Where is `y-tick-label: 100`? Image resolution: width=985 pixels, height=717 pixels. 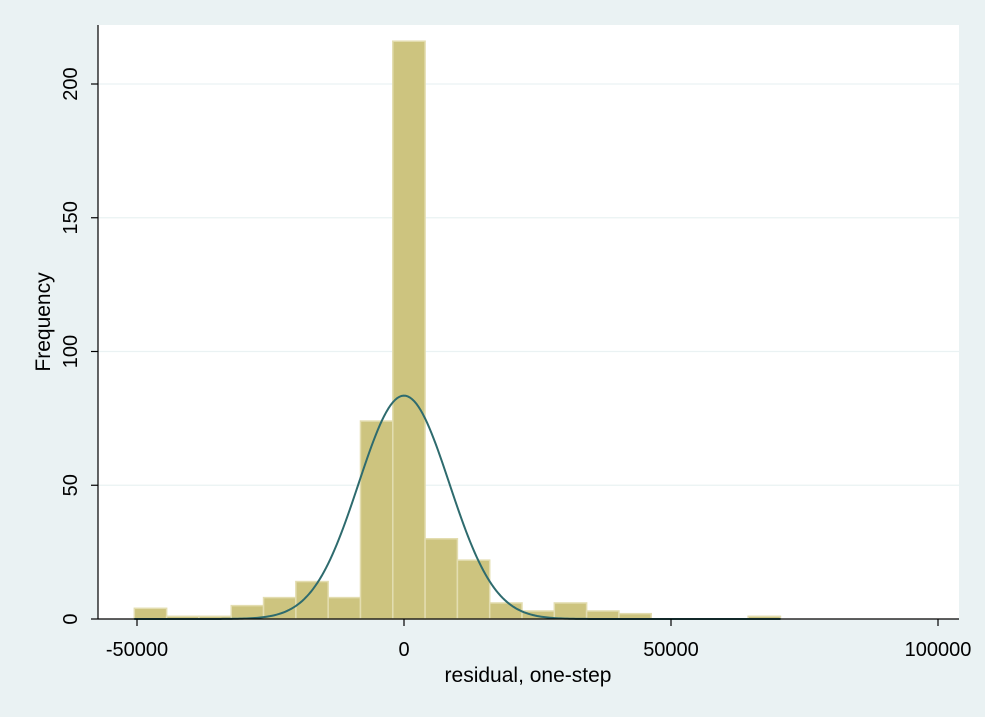 y-tick-label: 100 is located at coordinates (71, 351).